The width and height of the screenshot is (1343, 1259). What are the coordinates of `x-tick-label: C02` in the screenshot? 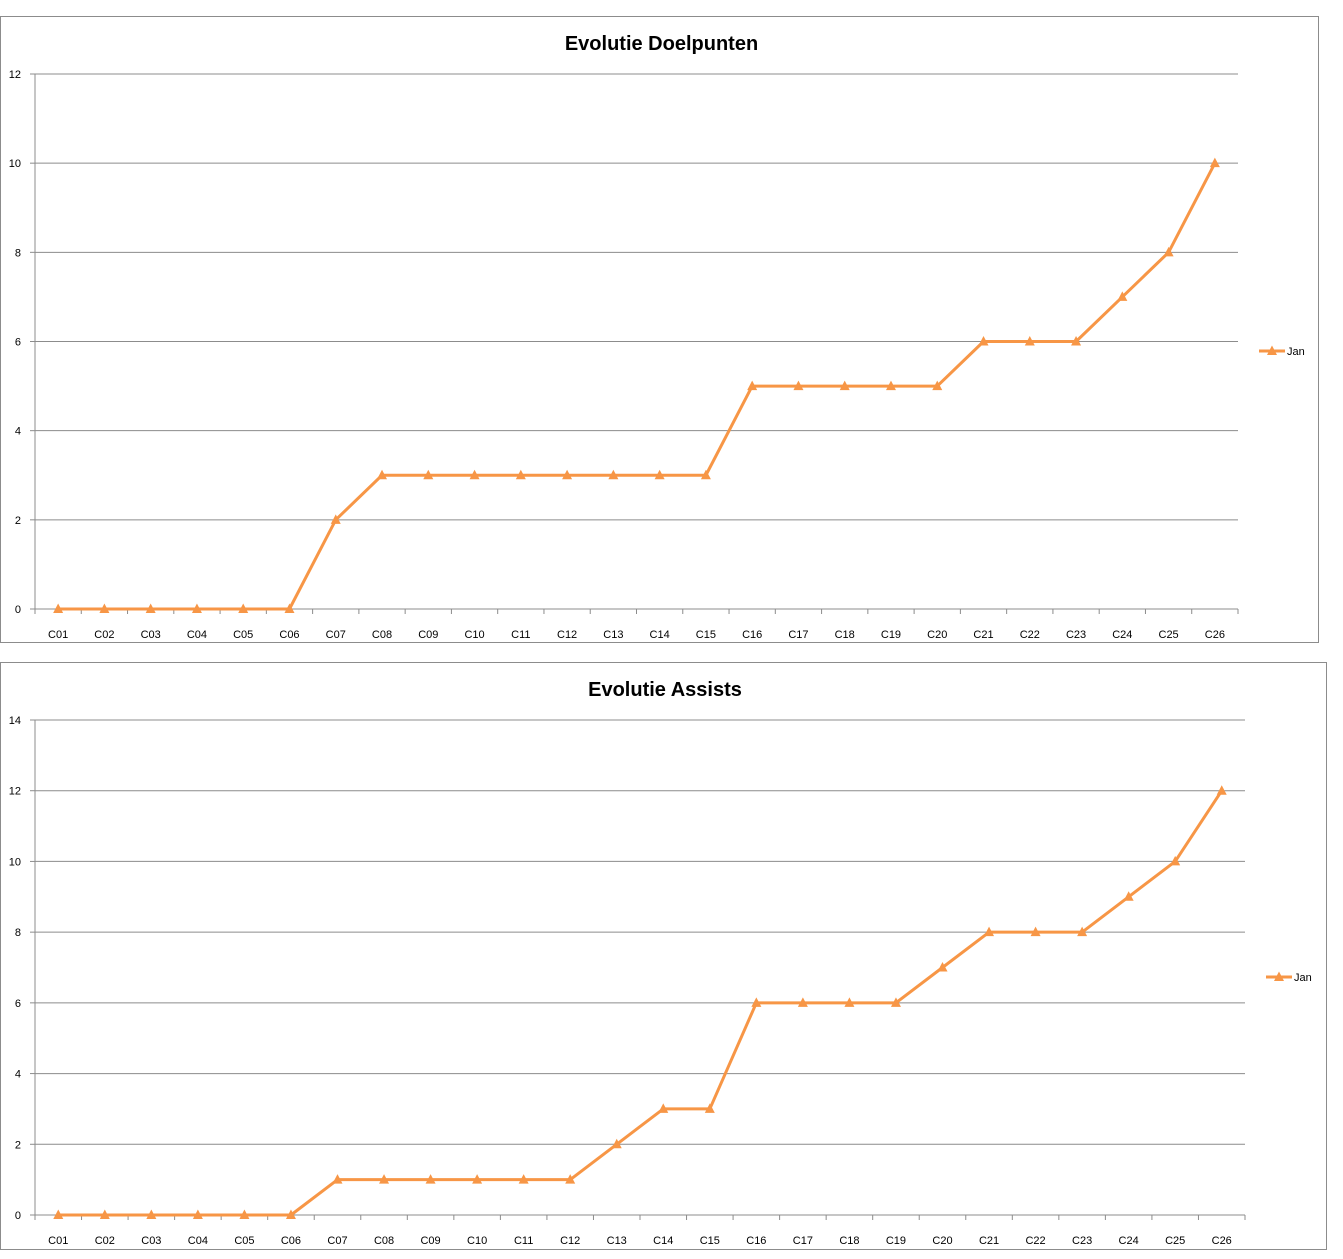 It's located at (104, 635).